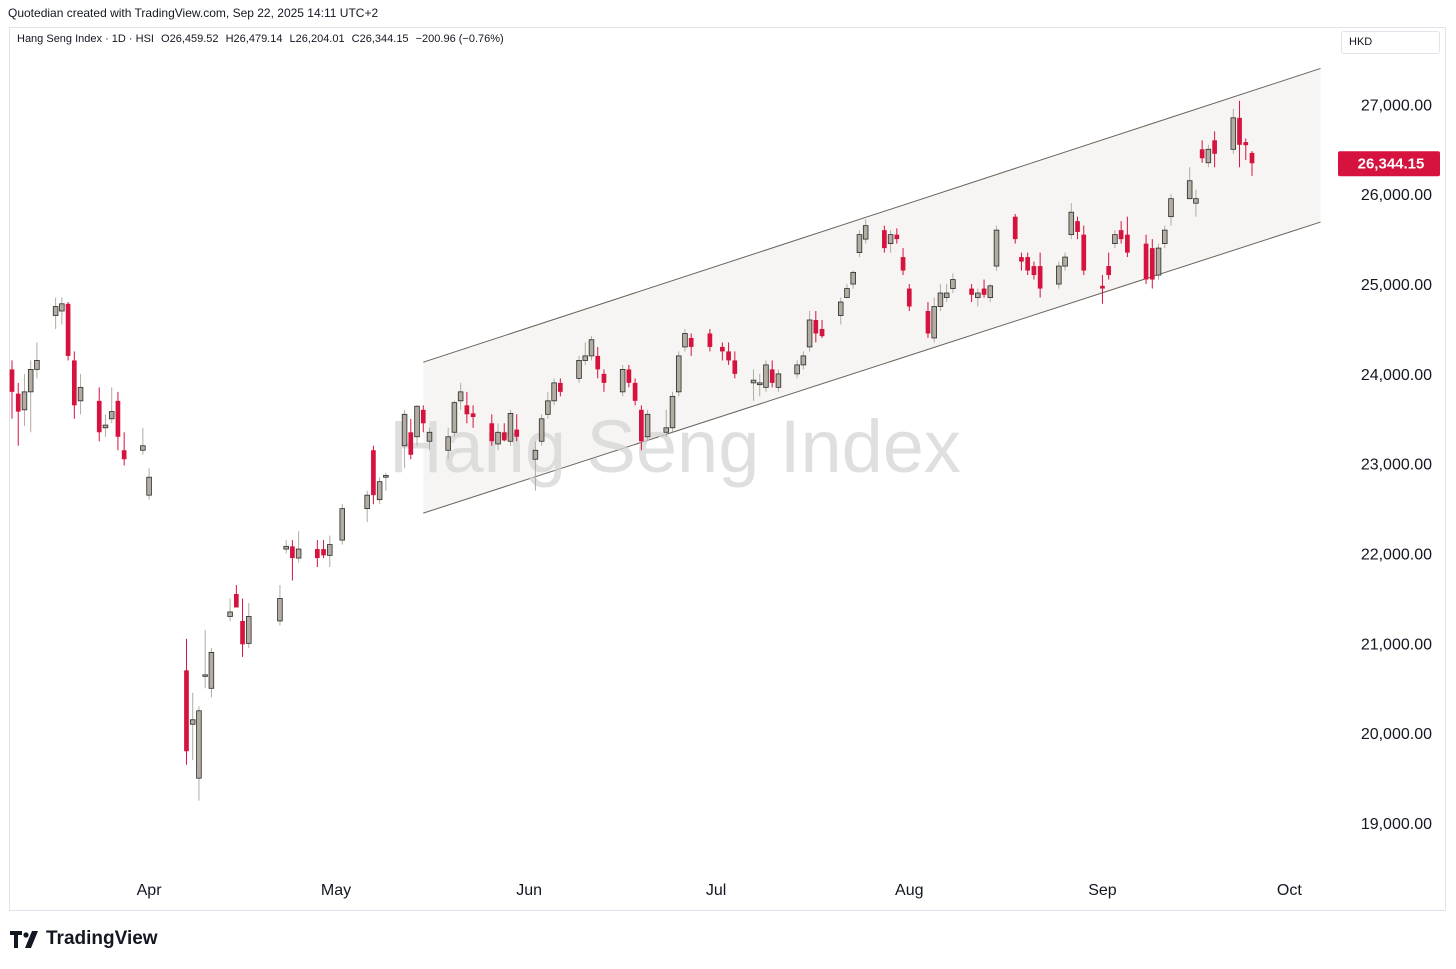 The image size is (1456, 969). Describe the element at coordinates (1390, 42) in the screenshot. I see `currency-selector: HKD` at that location.